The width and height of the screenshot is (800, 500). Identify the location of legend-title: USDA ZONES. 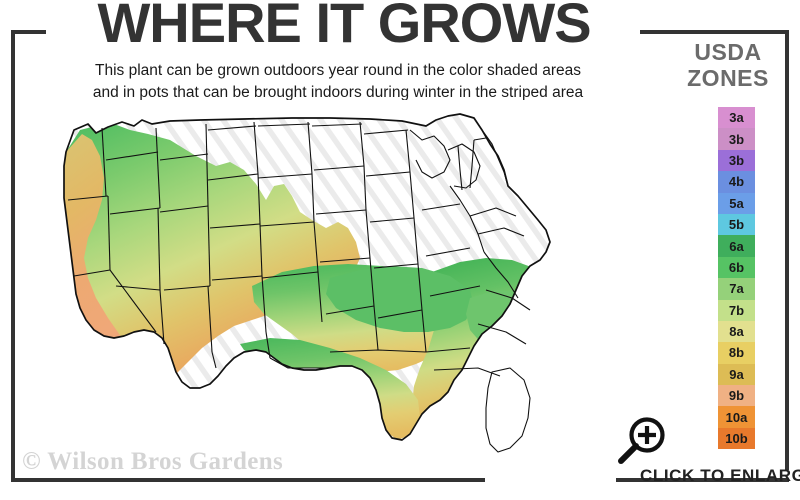
(728, 65).